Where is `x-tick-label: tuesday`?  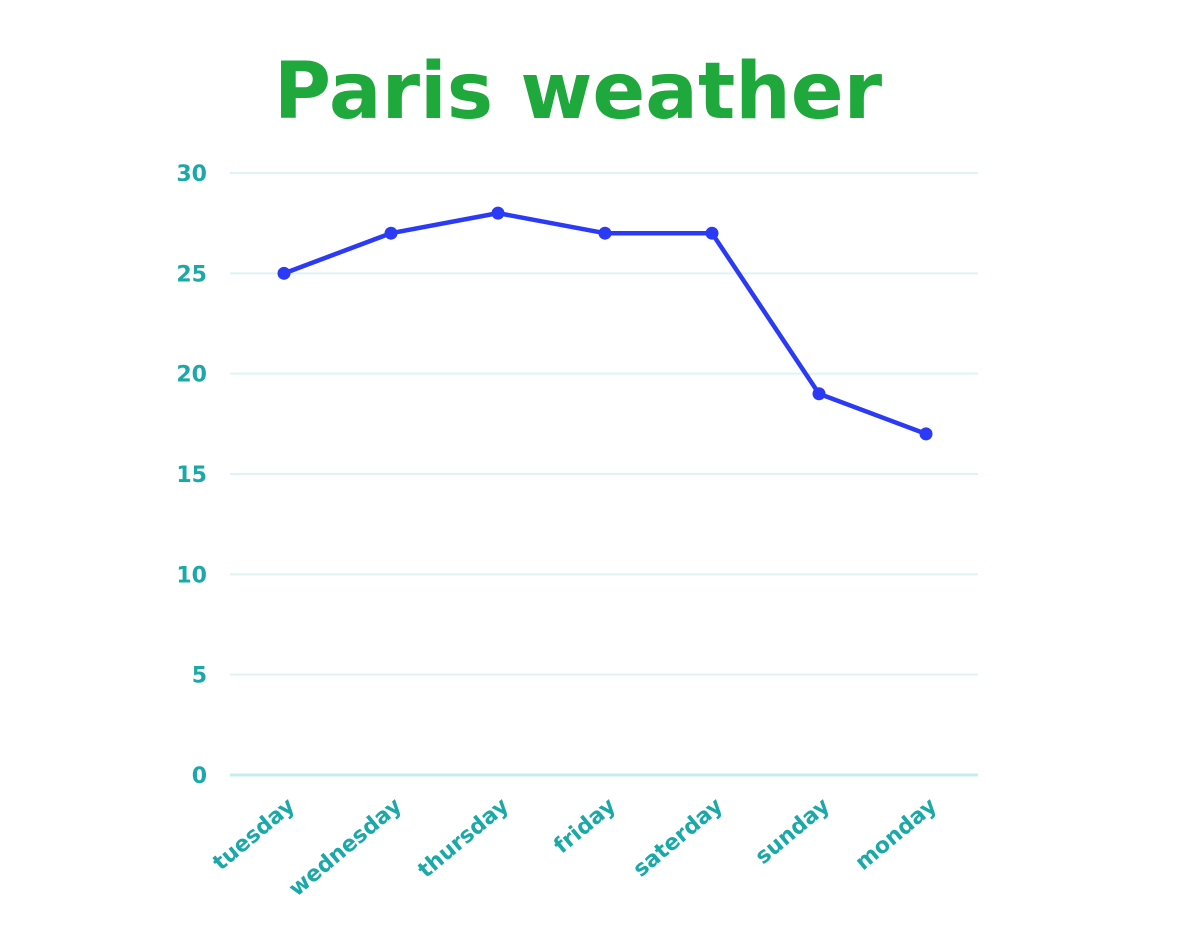
x-tick-label: tuesday is located at coordinates (253, 834).